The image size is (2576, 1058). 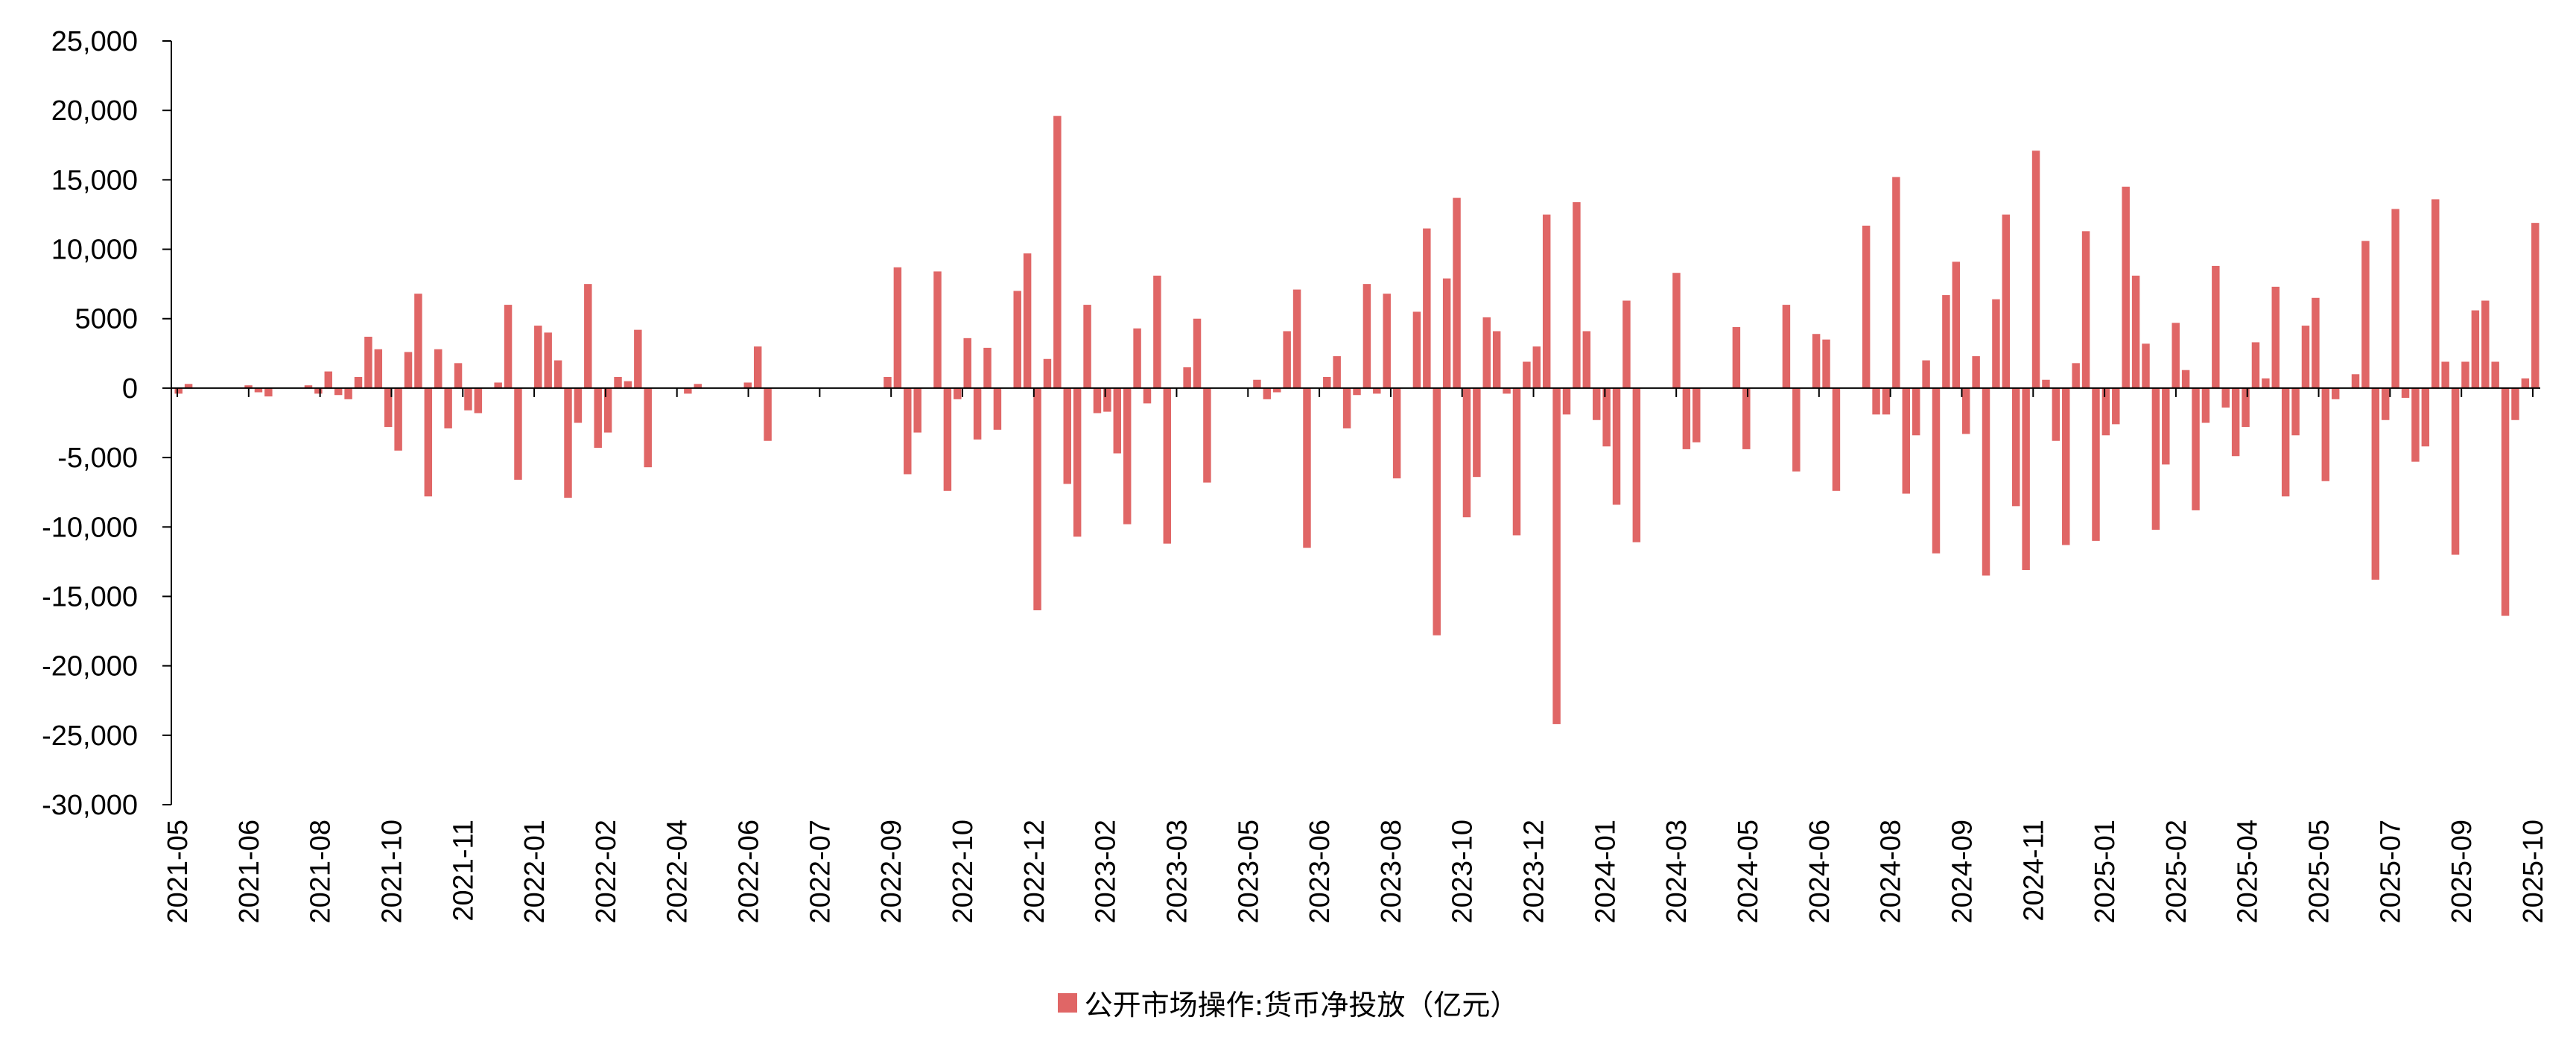 What do you see at coordinates (607, 871) in the screenshot?
I see `x-tick-label: 2022-02` at bounding box center [607, 871].